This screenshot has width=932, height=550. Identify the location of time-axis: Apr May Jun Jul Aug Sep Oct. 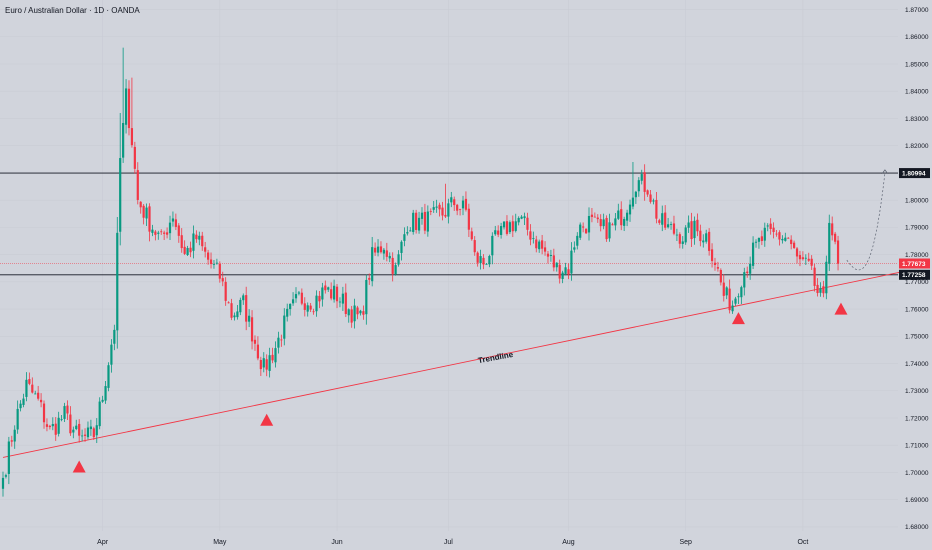
(452, 542).